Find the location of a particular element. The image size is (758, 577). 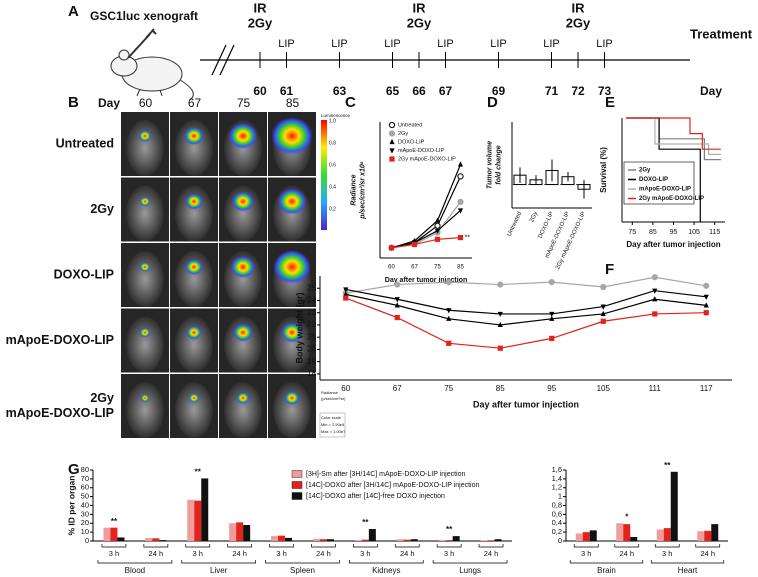

timeline-day: 61 is located at coordinates (287, 91).